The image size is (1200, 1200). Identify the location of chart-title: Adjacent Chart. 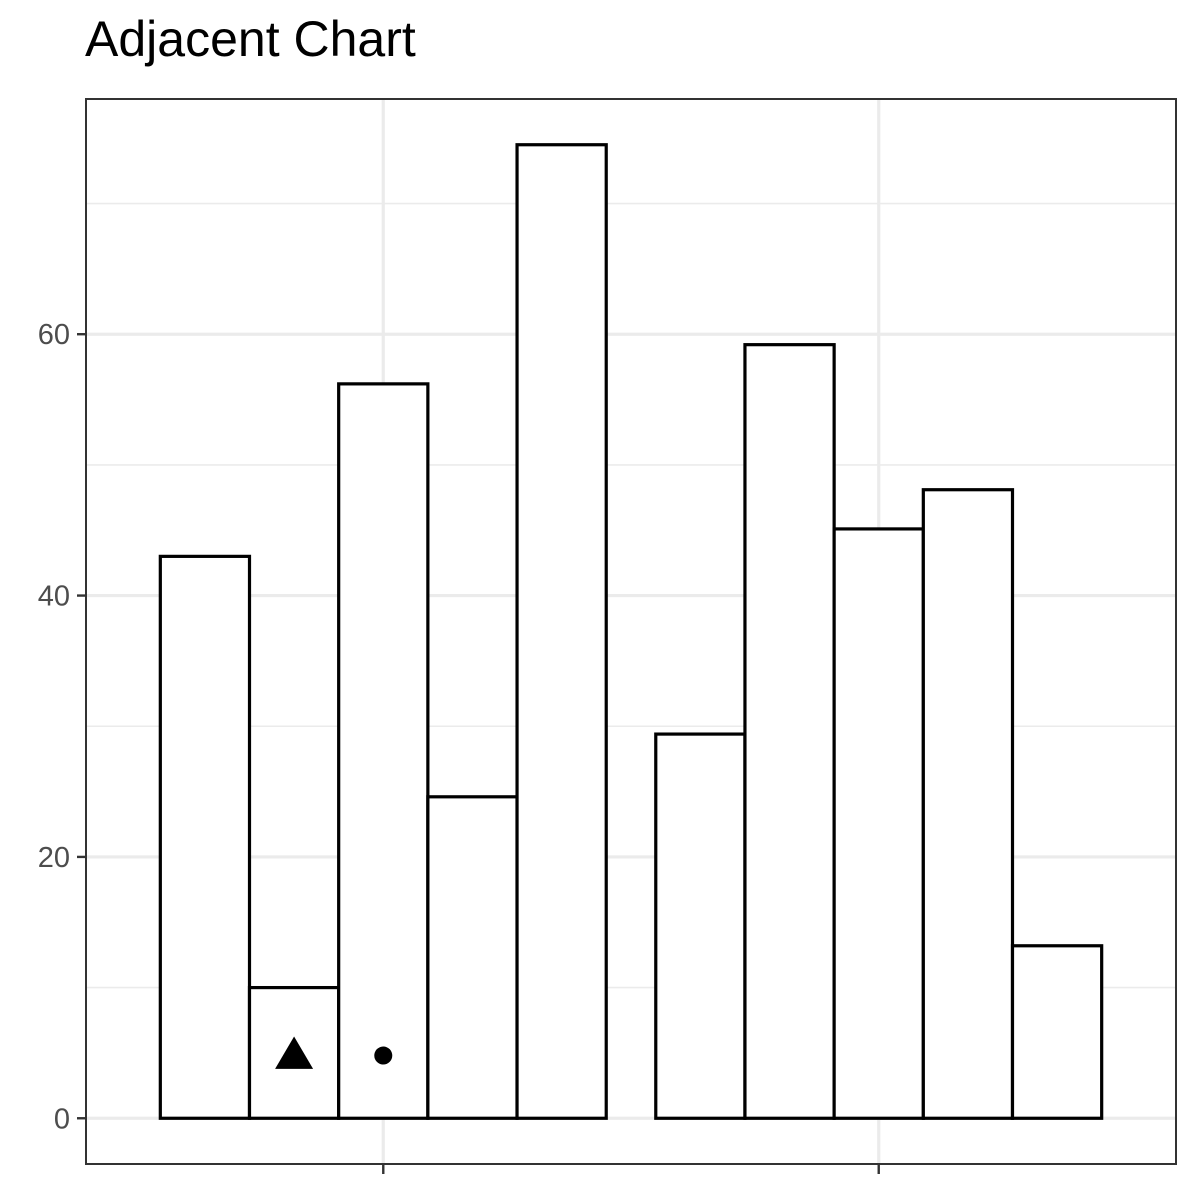
(250, 39).